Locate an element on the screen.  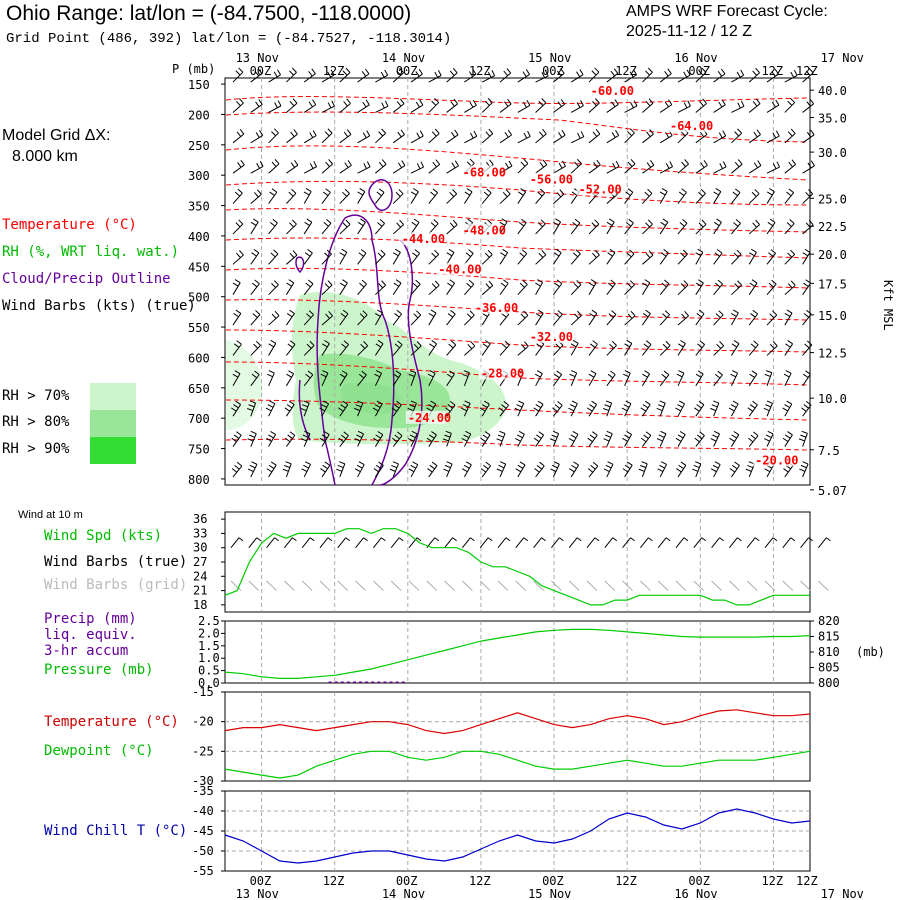
p-tick-label: 350 is located at coordinates (199, 207).